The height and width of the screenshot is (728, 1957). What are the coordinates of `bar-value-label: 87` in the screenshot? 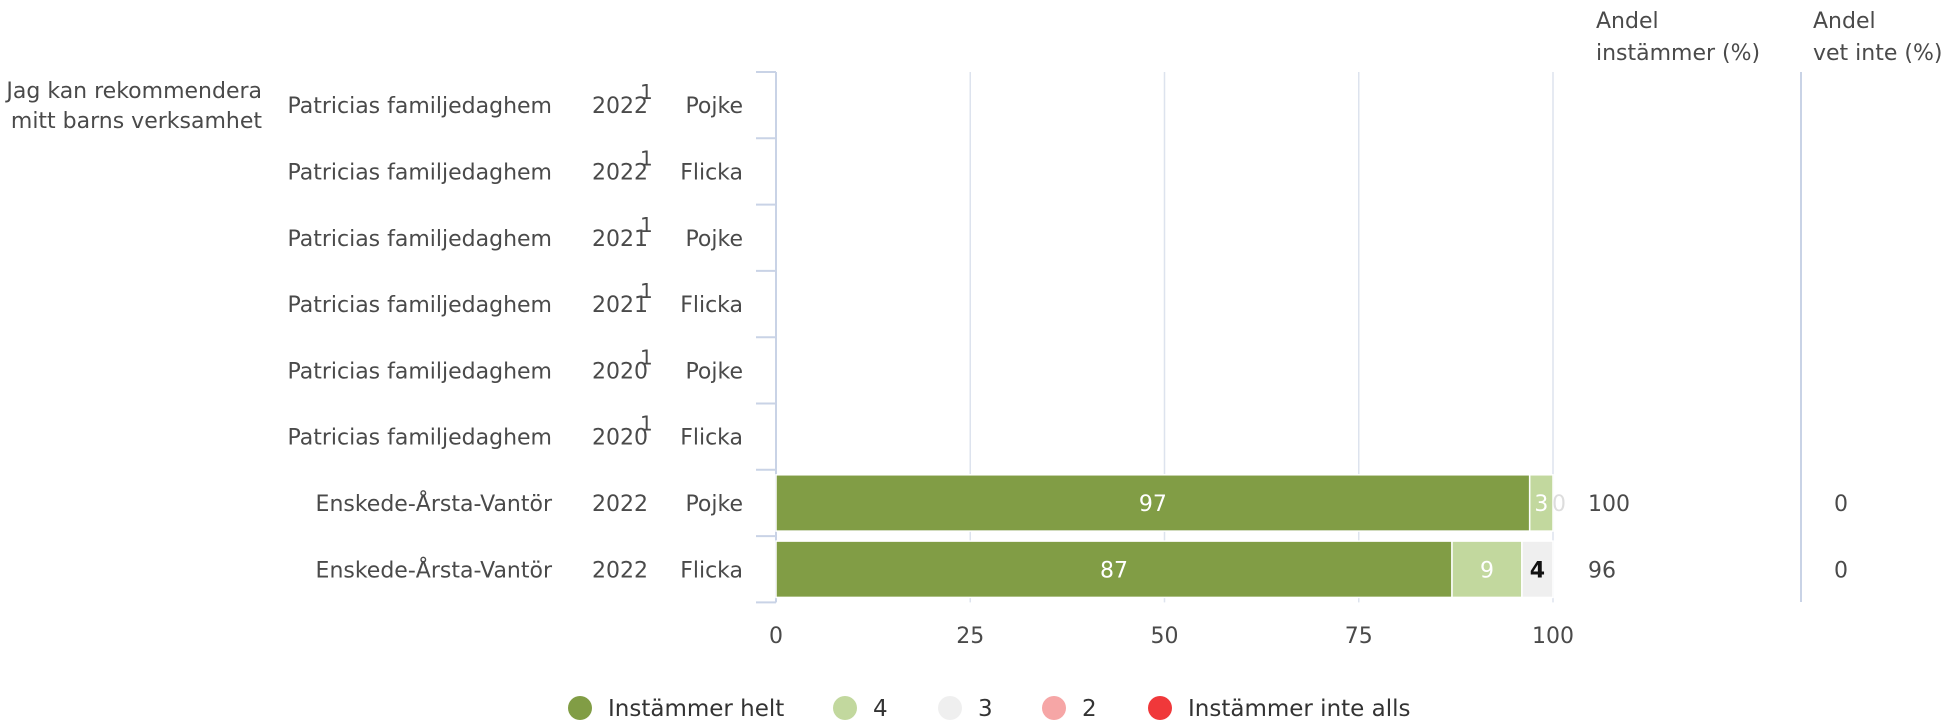 It's located at (1114, 570).